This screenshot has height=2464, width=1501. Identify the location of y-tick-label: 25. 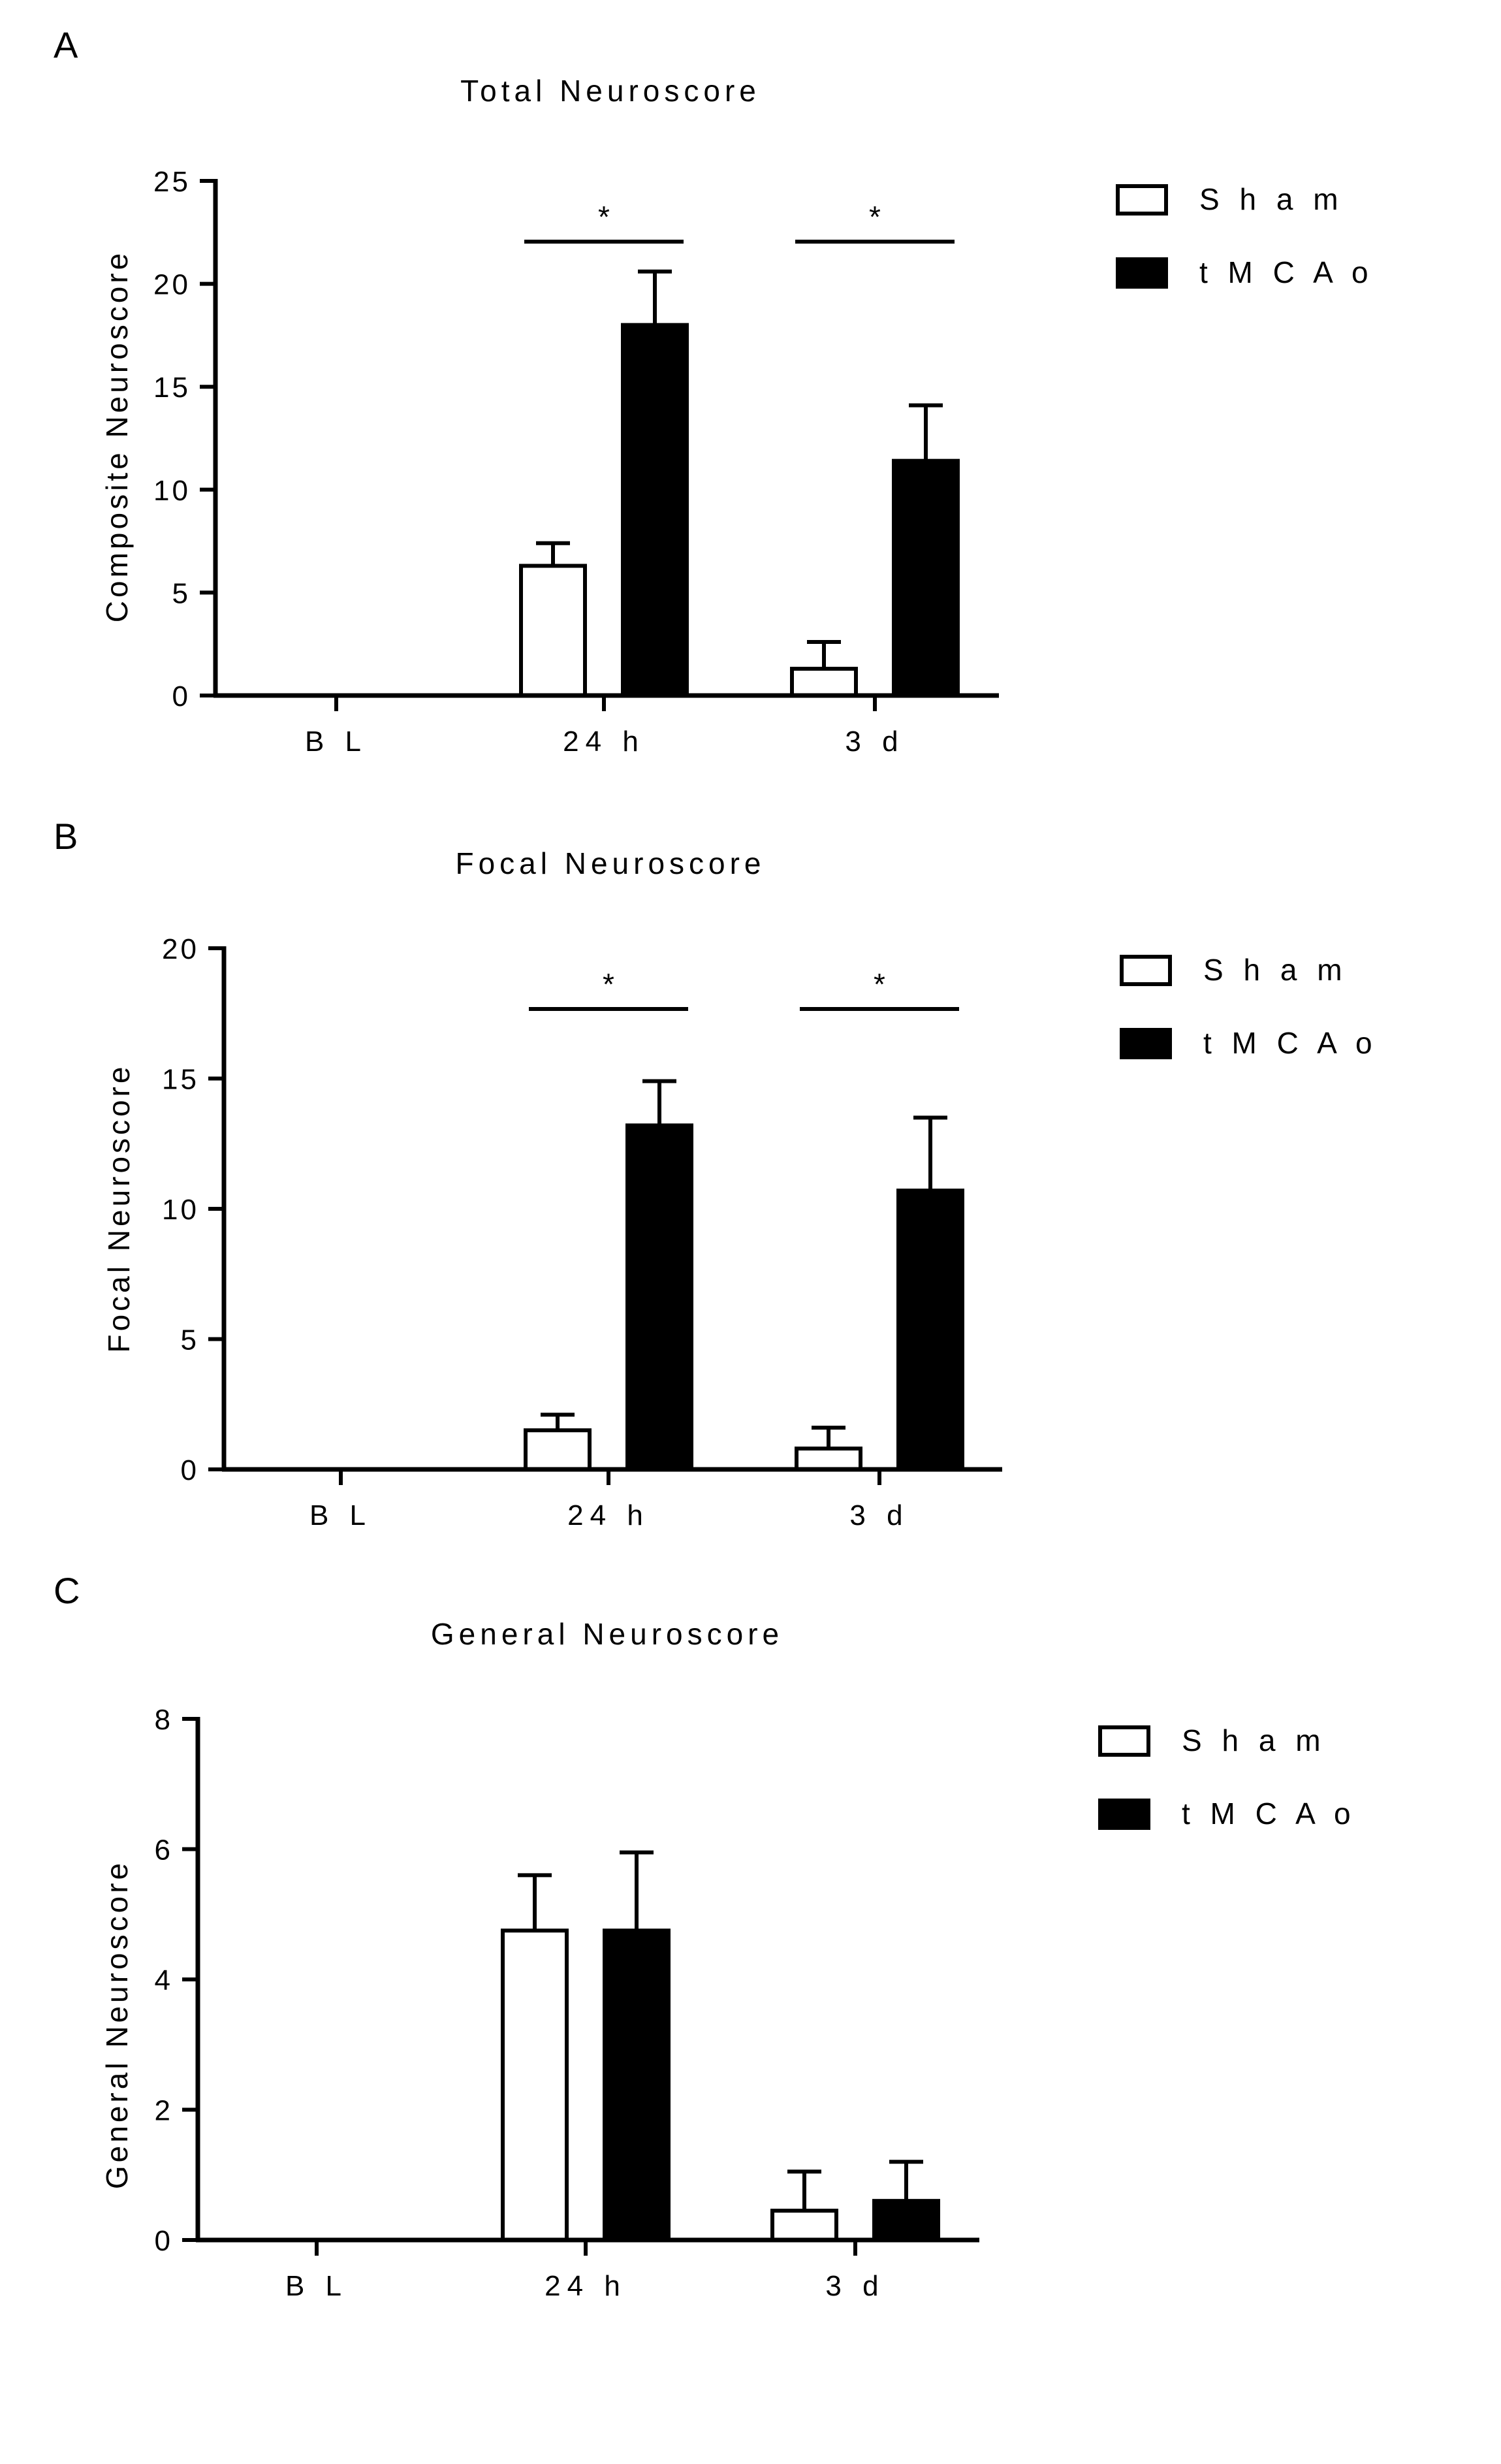
(172, 182).